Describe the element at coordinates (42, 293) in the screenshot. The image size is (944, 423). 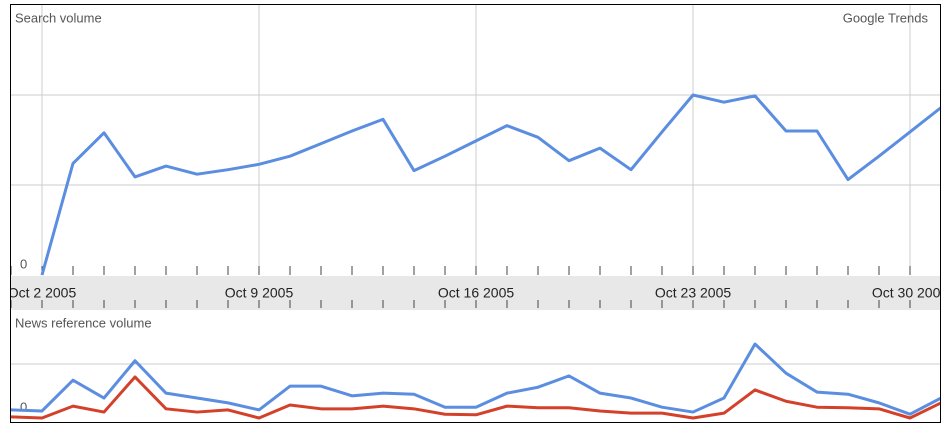
I see `x-tick-label: Oct 2 2005` at that location.